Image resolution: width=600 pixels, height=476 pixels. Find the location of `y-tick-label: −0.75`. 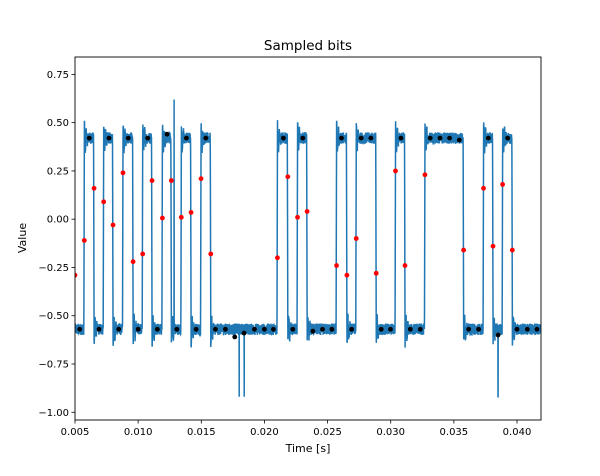

y-tick-label: −0.75 is located at coordinates (53, 365).